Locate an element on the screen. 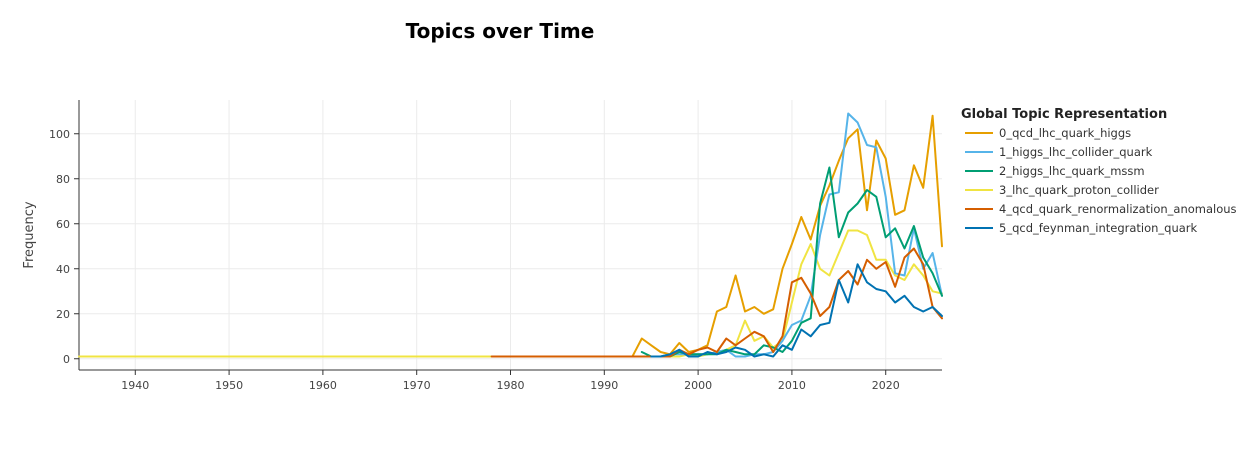  y-tick-label: 100 is located at coordinates (59, 134).